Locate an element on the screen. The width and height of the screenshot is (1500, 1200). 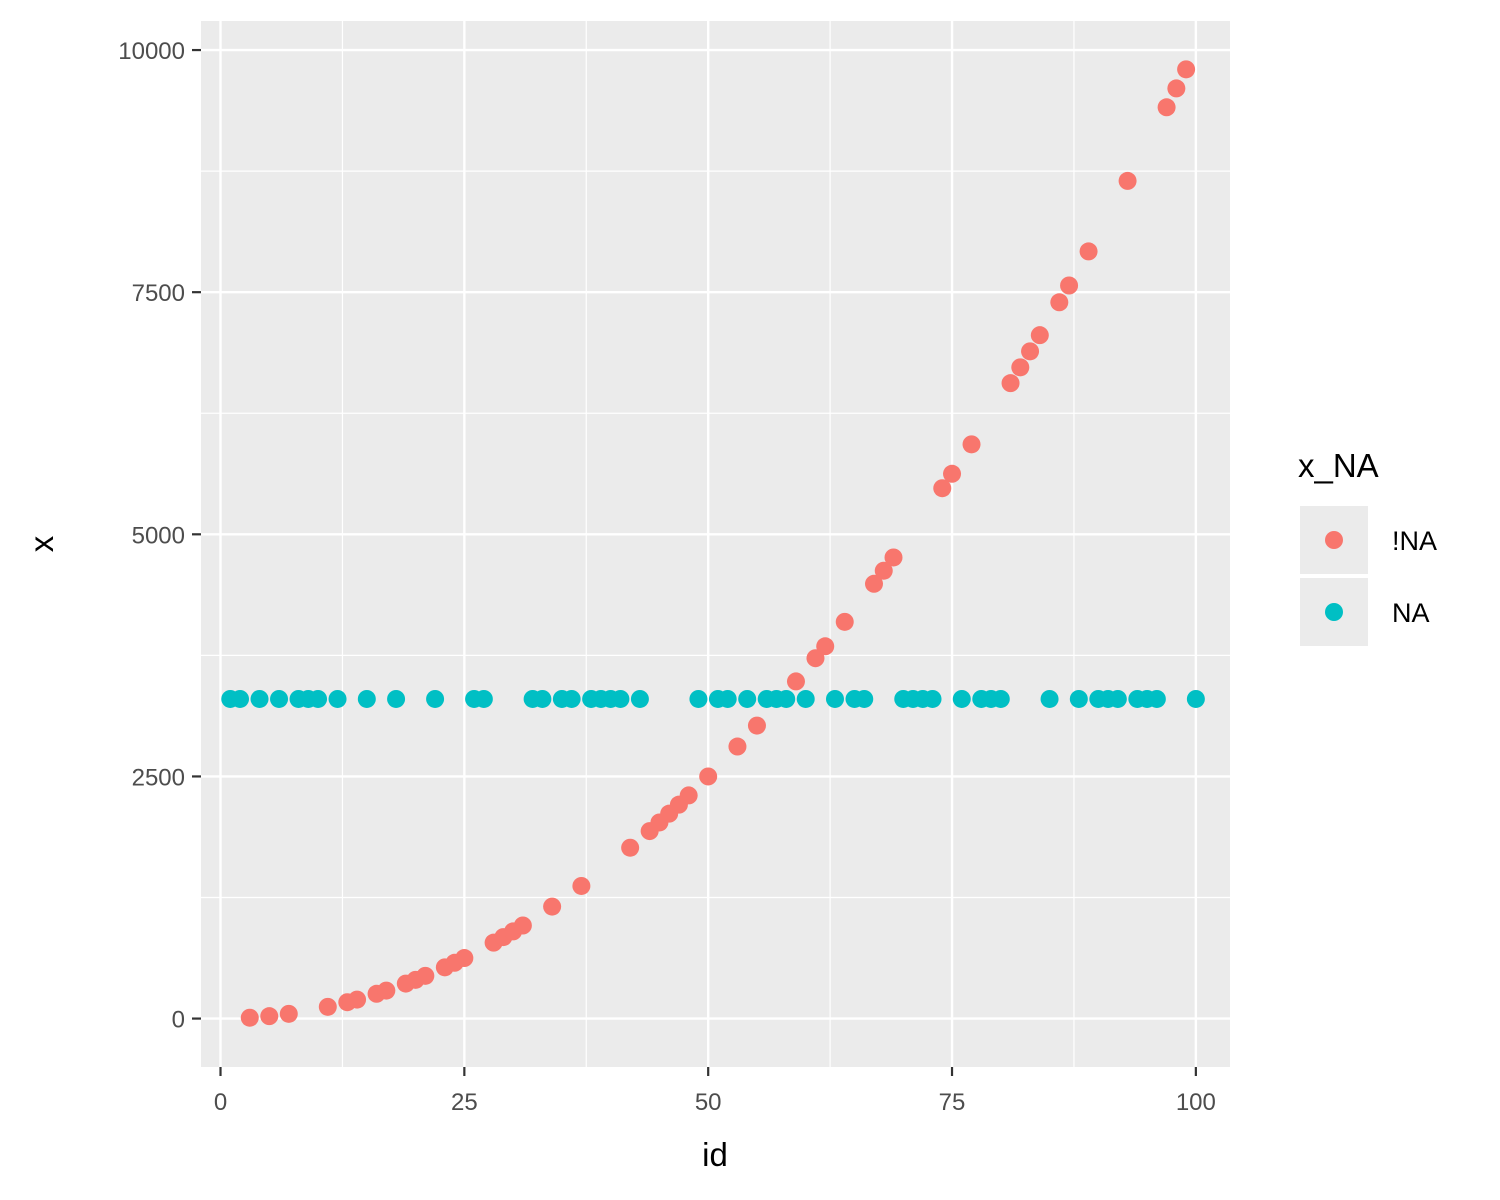
y-tick-label: 2500 is located at coordinates (158, 777).